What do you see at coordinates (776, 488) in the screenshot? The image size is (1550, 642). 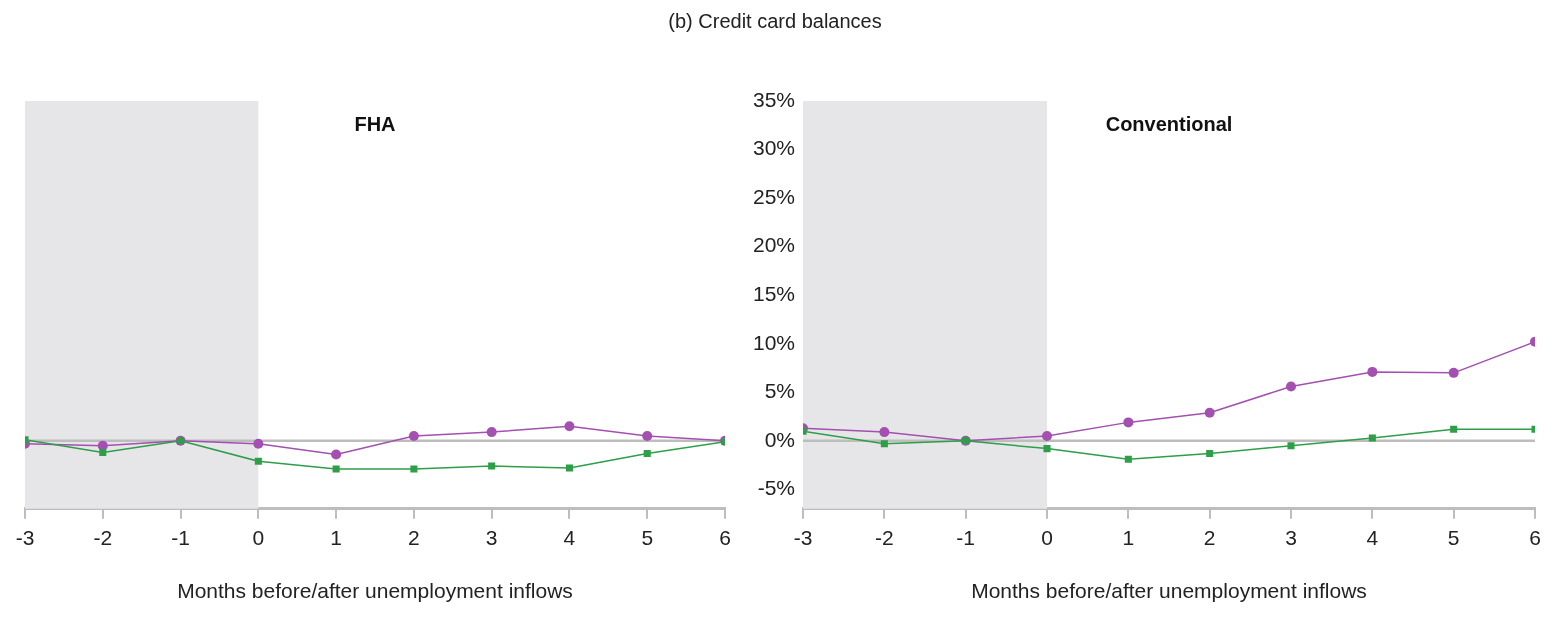 I see `y-tick-label: -5%` at bounding box center [776, 488].